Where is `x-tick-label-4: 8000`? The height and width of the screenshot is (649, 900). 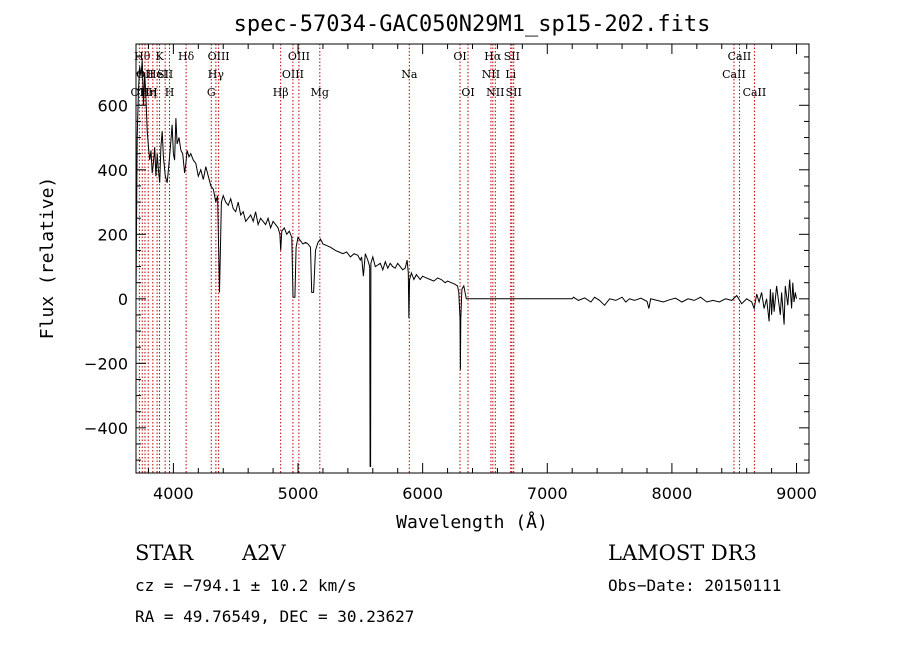 x-tick-label-4: 8000 is located at coordinates (672, 493).